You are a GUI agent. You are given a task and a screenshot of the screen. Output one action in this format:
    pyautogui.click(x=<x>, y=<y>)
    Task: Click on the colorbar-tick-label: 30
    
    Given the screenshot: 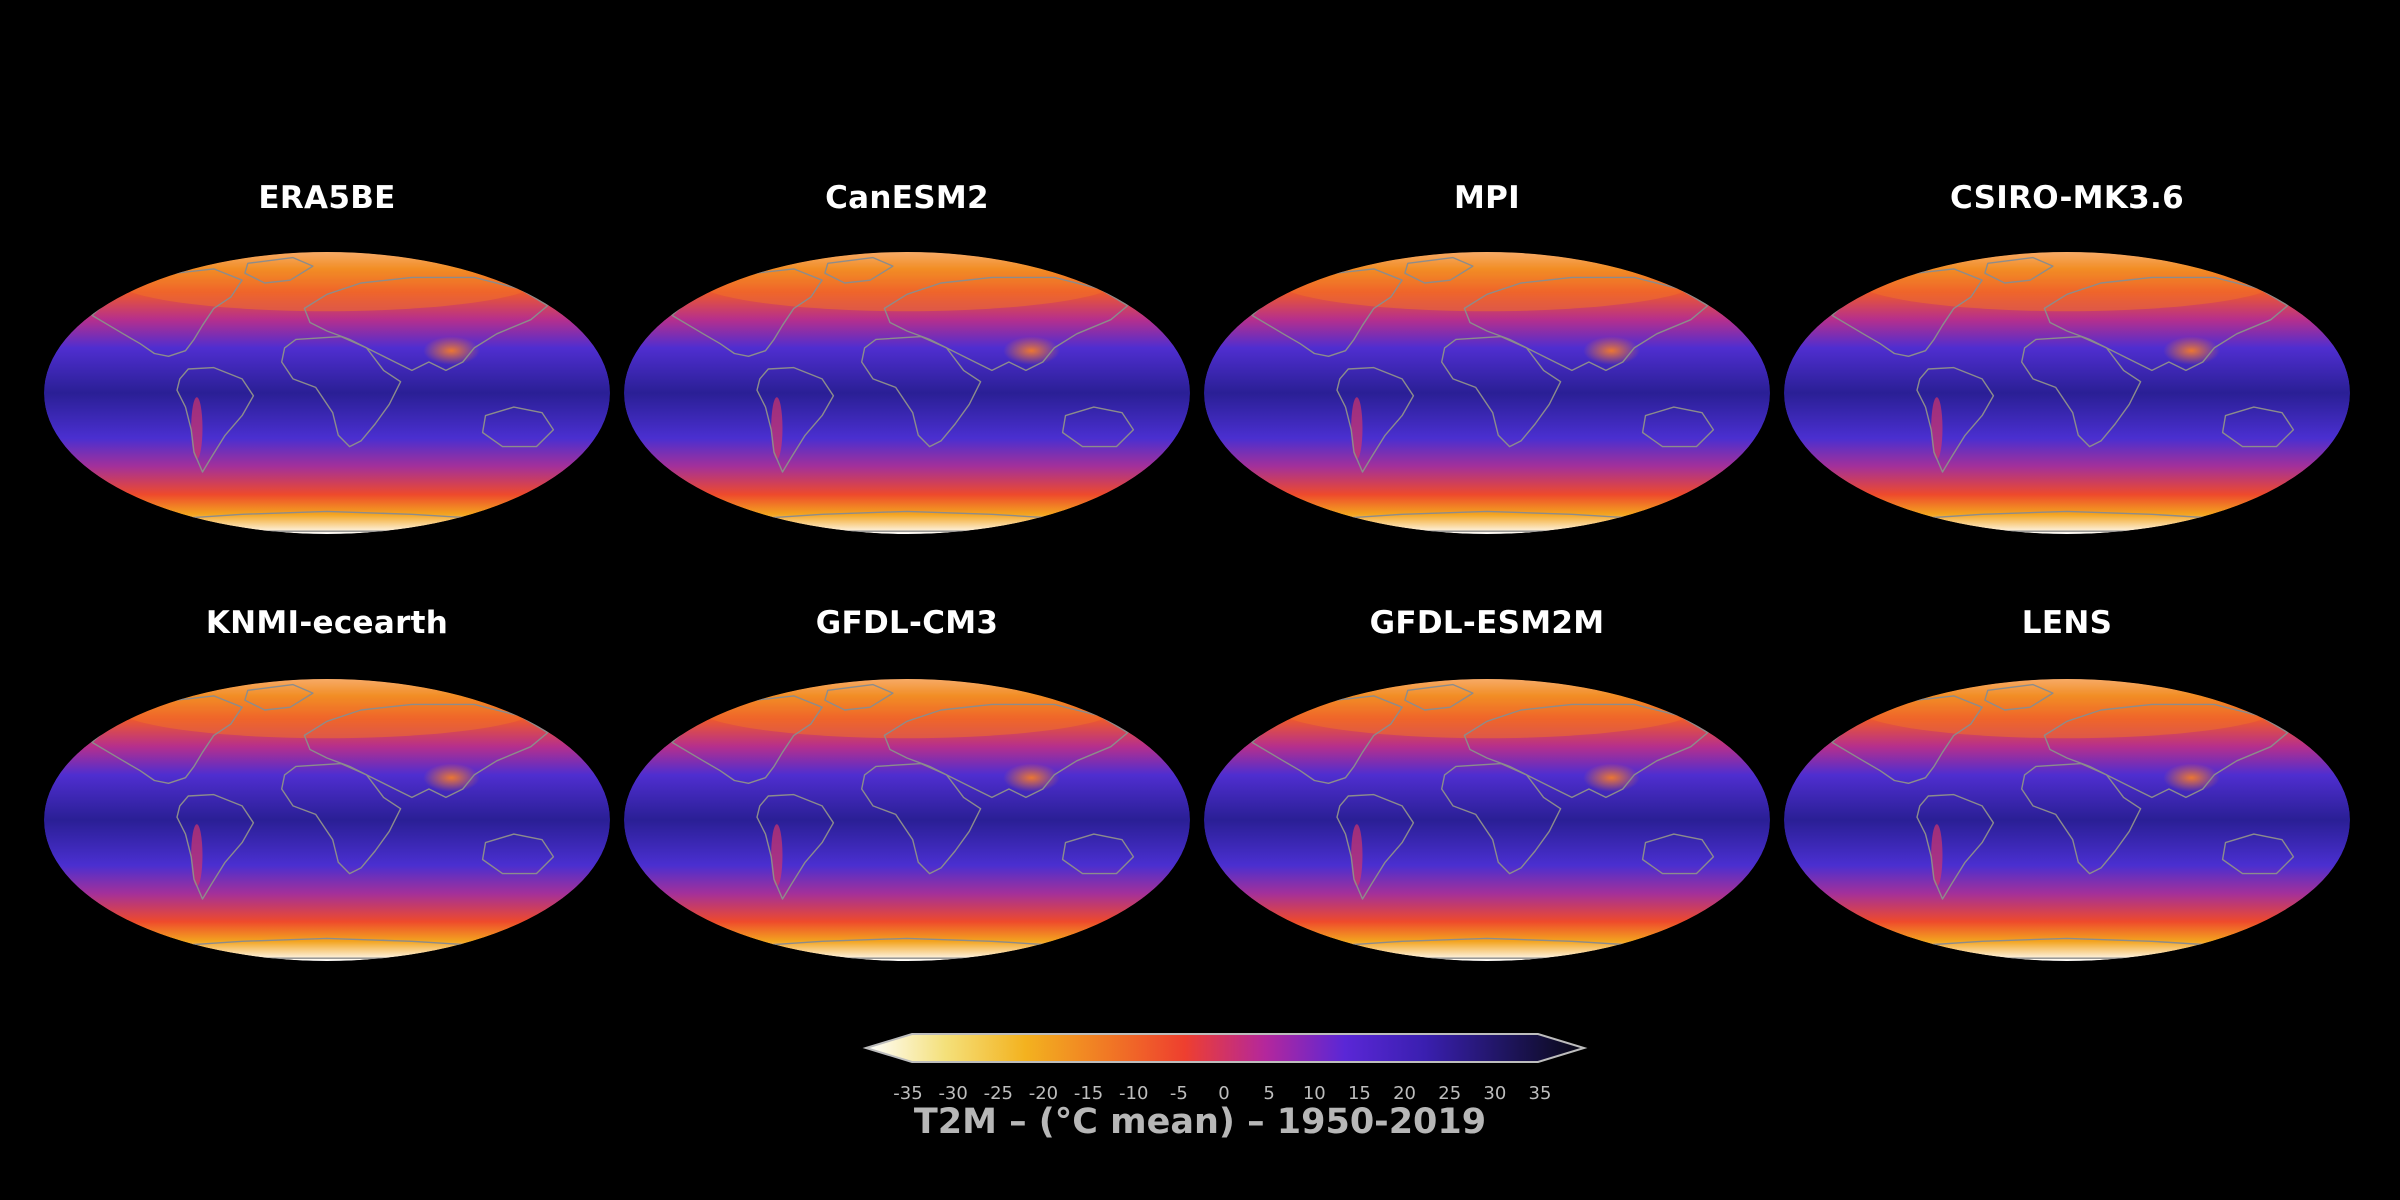 What is the action you would take?
    pyautogui.click(x=1495, y=1093)
    